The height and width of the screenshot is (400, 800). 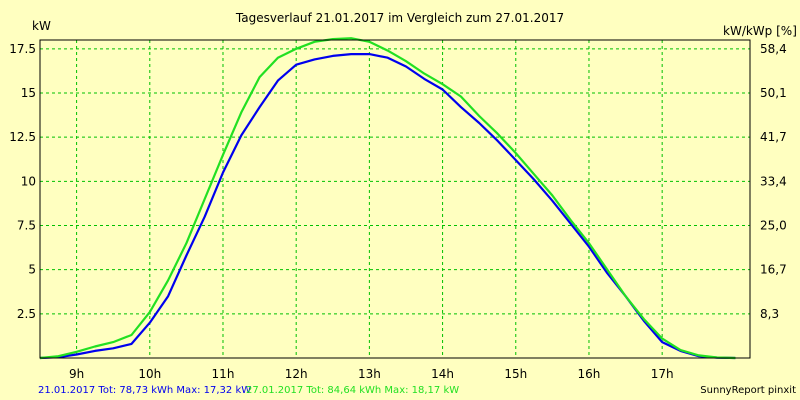 I want to click on y-tick-label-right: 50,1, so click(x=773, y=93).